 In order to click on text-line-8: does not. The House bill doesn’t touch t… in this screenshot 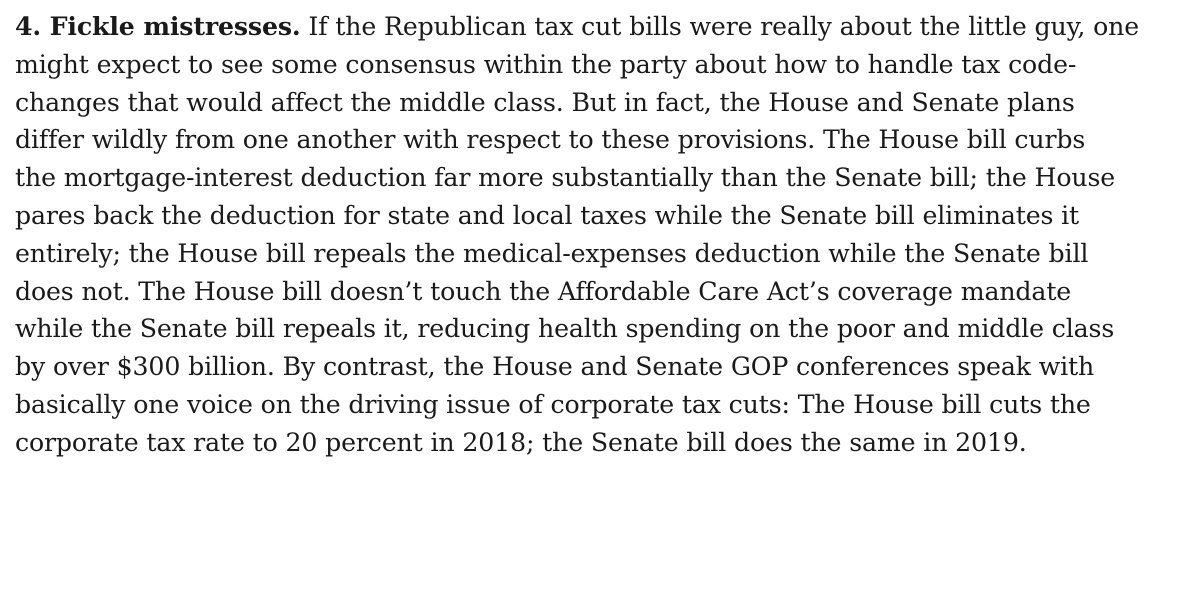, I will do `click(543, 290)`.